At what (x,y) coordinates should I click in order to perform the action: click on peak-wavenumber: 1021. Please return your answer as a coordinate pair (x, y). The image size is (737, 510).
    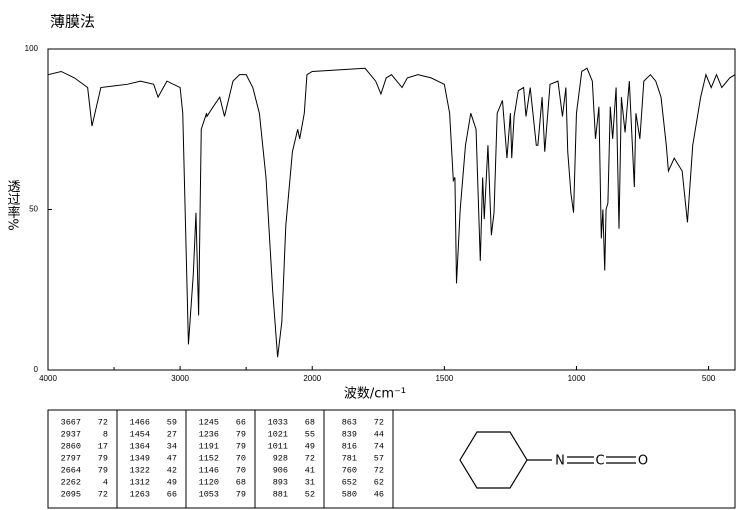
    Looking at the image, I should click on (278, 434).